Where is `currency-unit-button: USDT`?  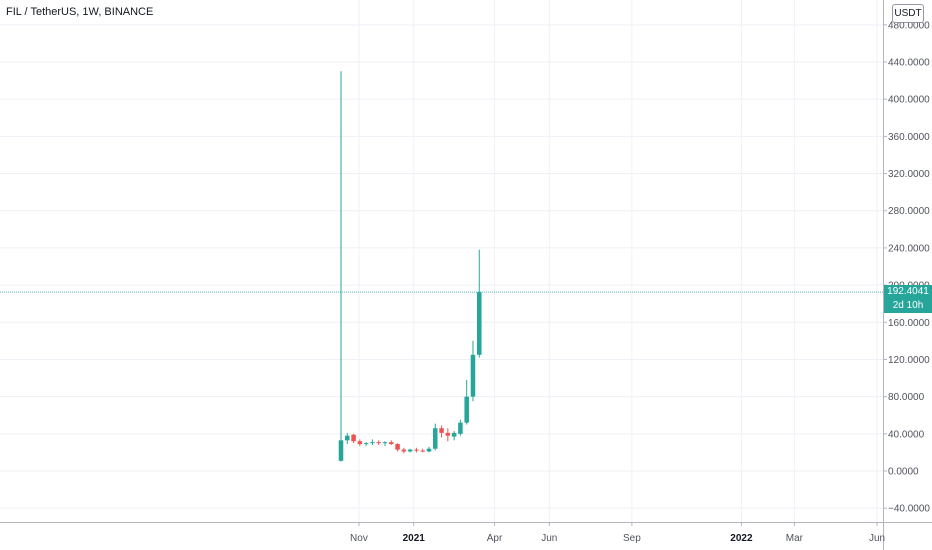
currency-unit-button: USDT is located at coordinates (908, 13).